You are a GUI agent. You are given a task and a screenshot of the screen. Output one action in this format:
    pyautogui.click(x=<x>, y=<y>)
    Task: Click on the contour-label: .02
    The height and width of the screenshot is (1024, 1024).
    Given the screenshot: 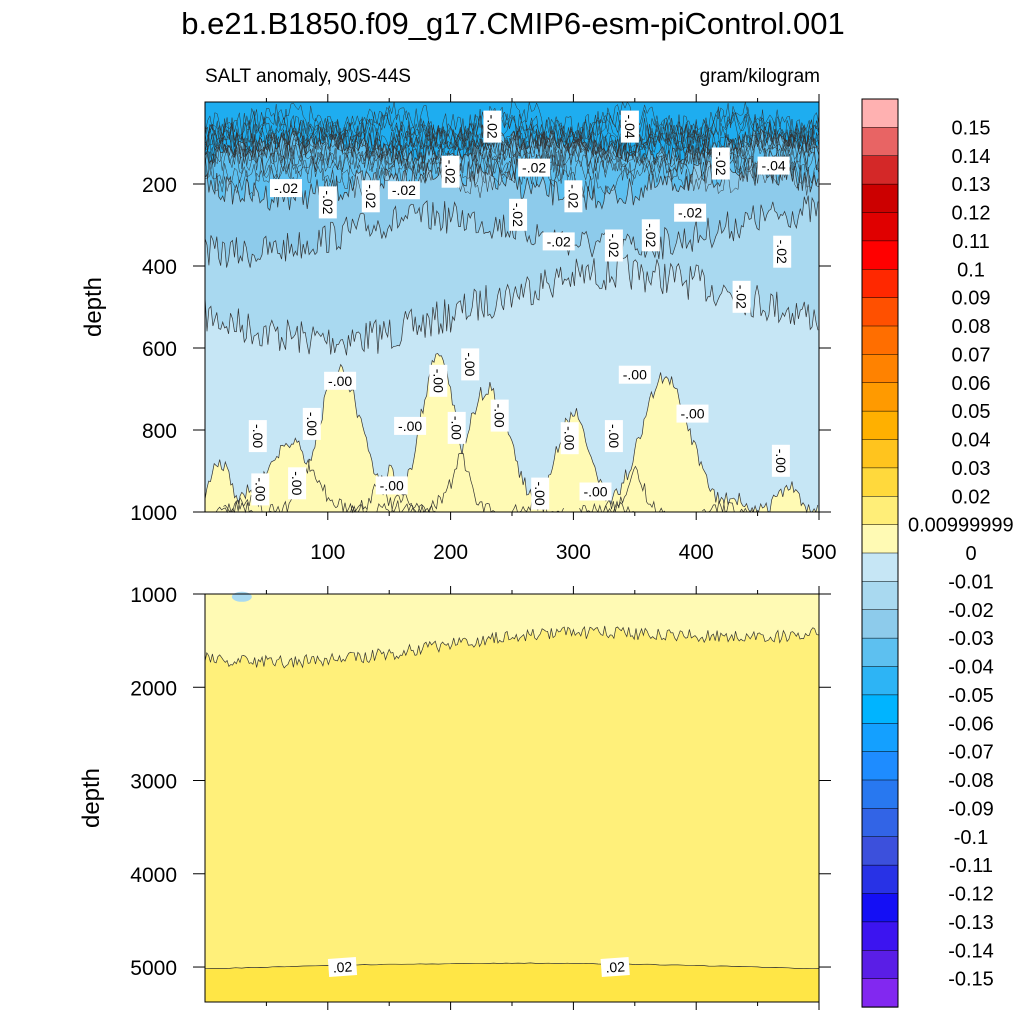 What is the action you would take?
    pyautogui.click(x=342, y=967)
    